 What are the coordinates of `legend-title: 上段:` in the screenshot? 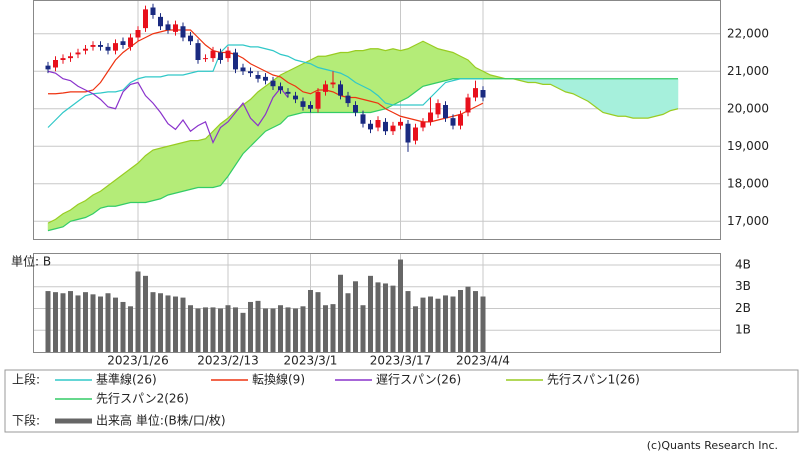 It's located at (26, 379).